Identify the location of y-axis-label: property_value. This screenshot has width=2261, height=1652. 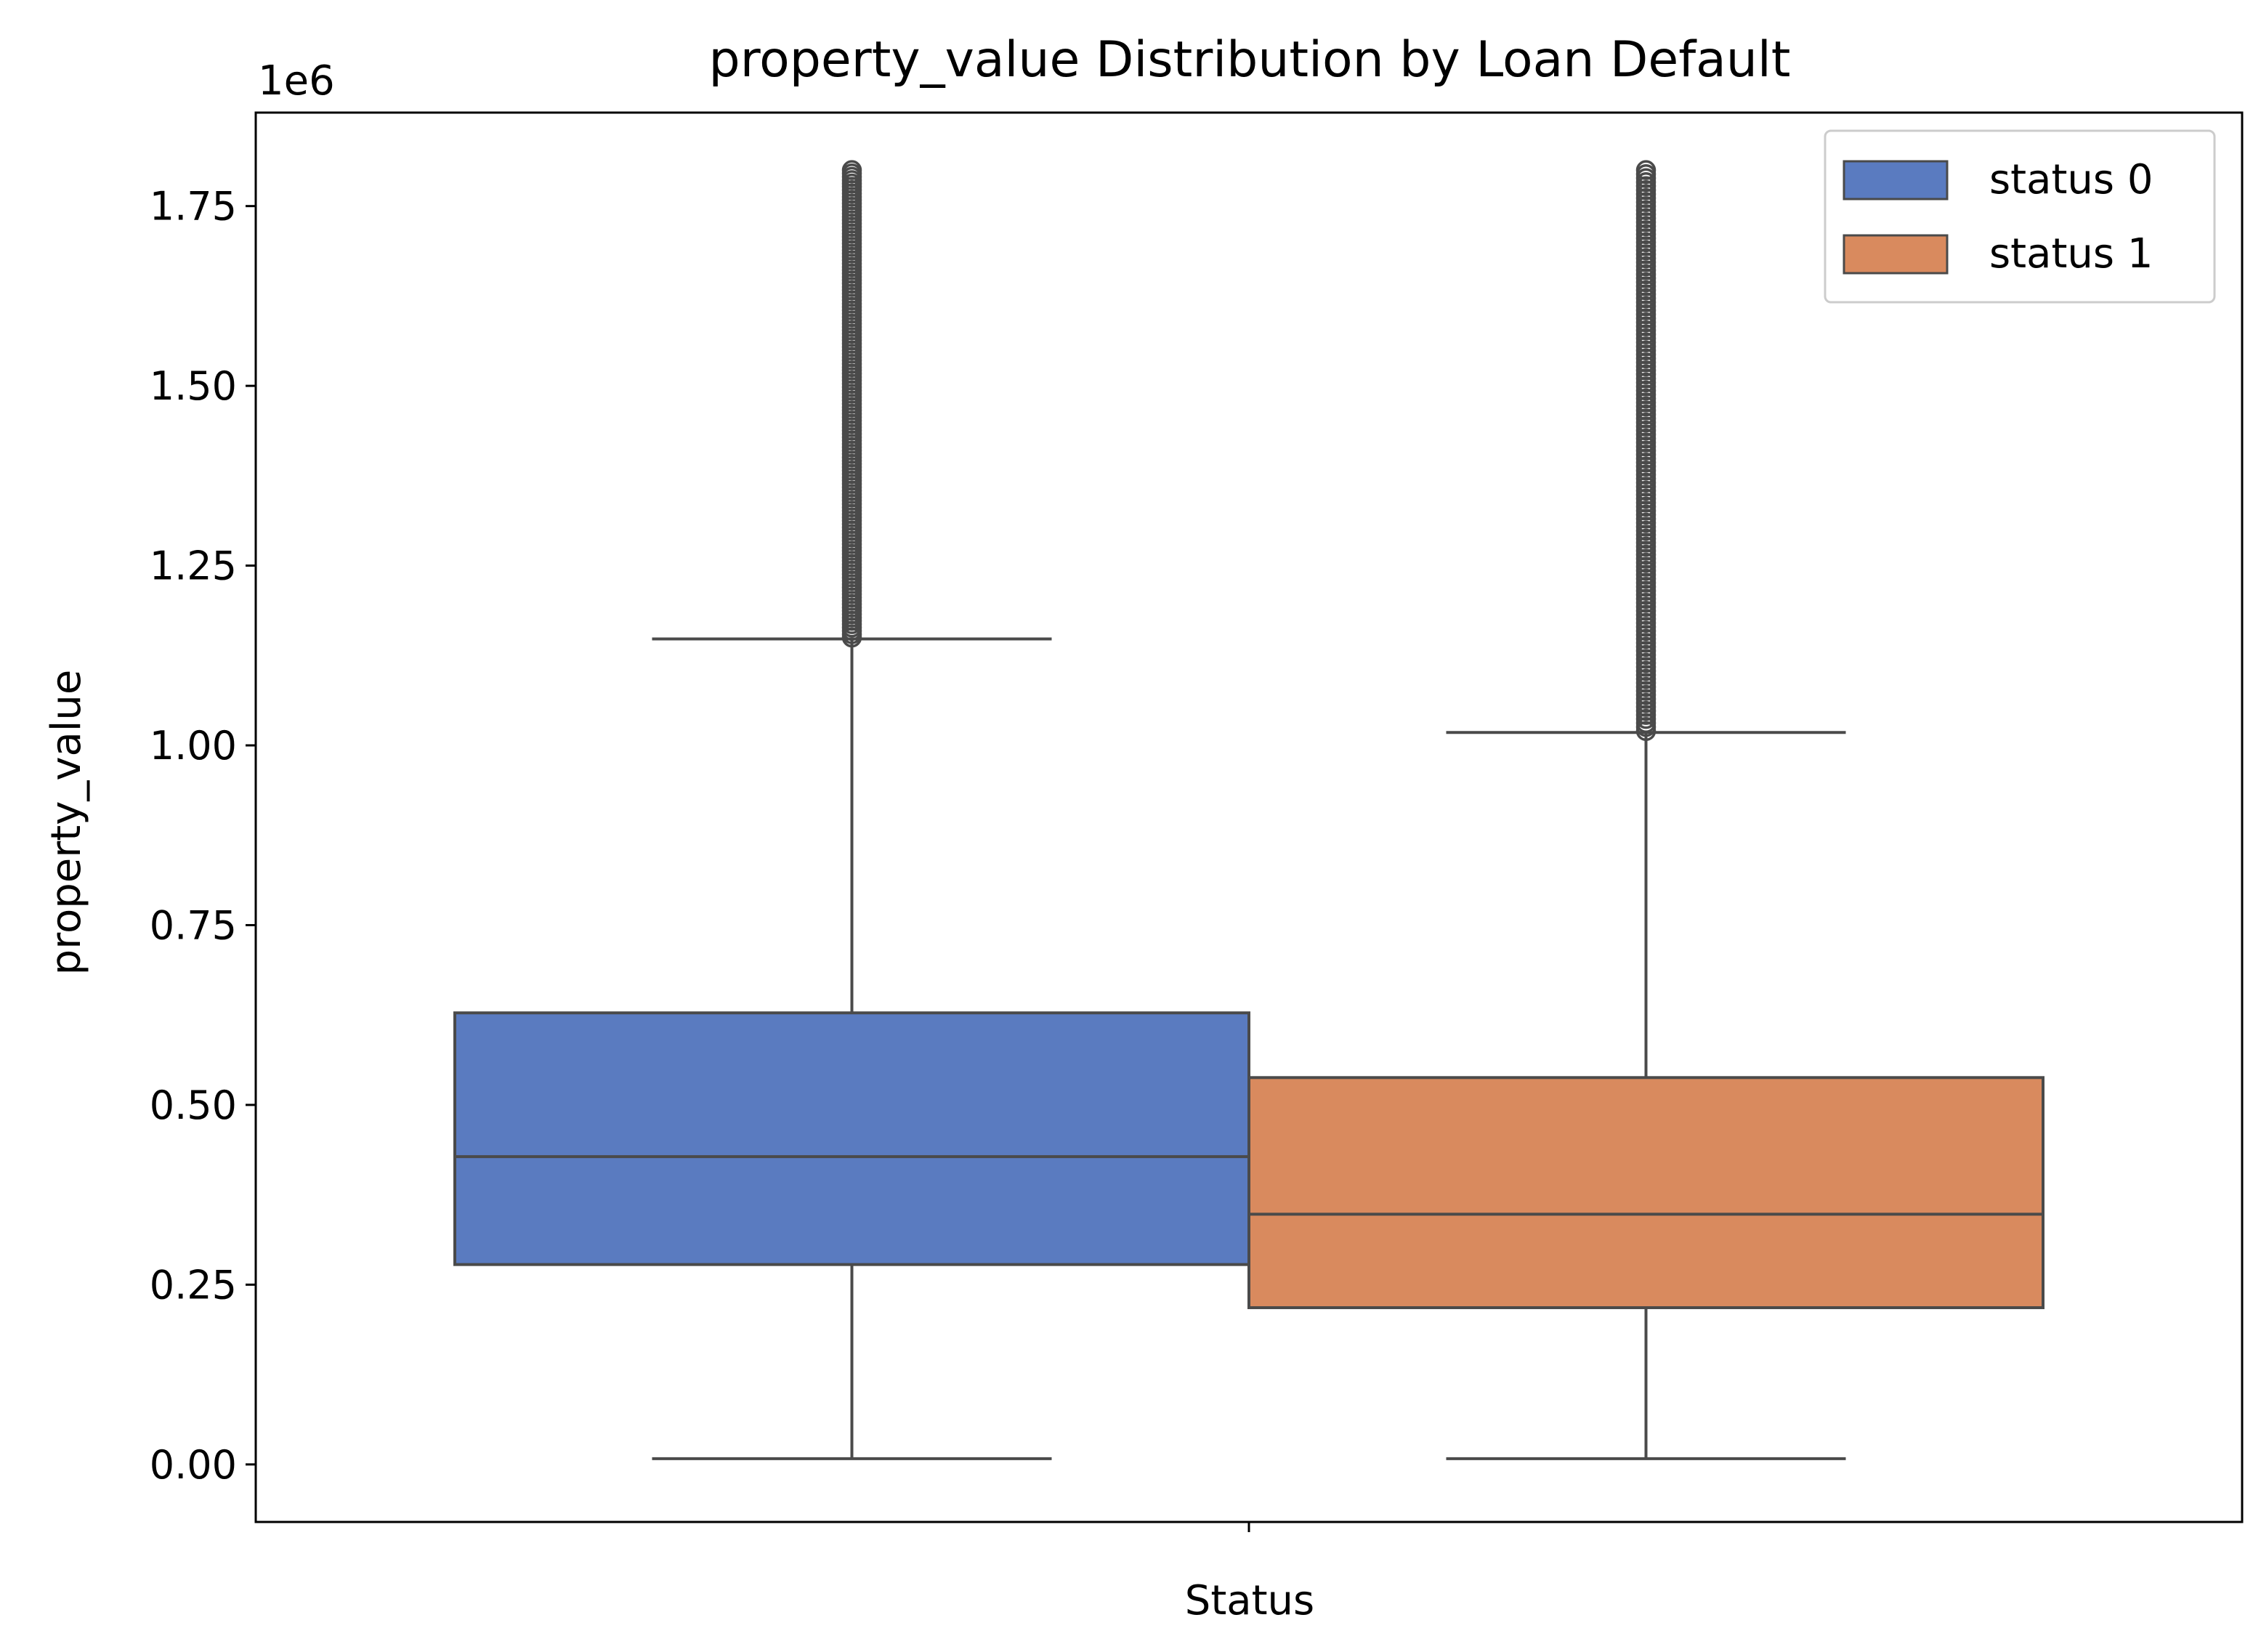
(66, 823).